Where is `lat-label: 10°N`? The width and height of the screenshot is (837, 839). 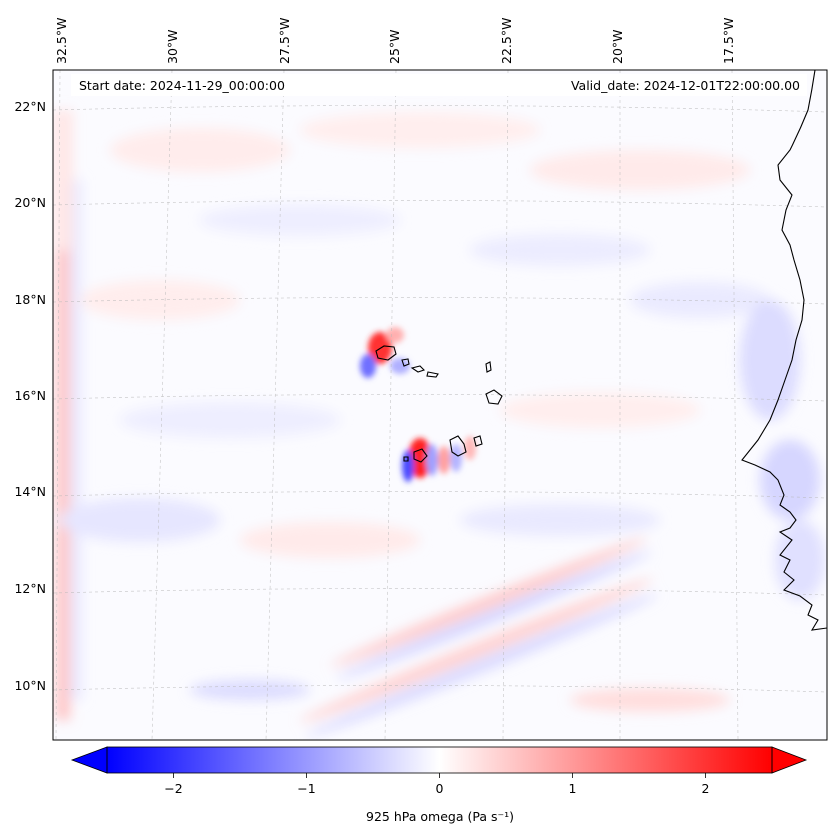 lat-label: 10°N is located at coordinates (30, 685).